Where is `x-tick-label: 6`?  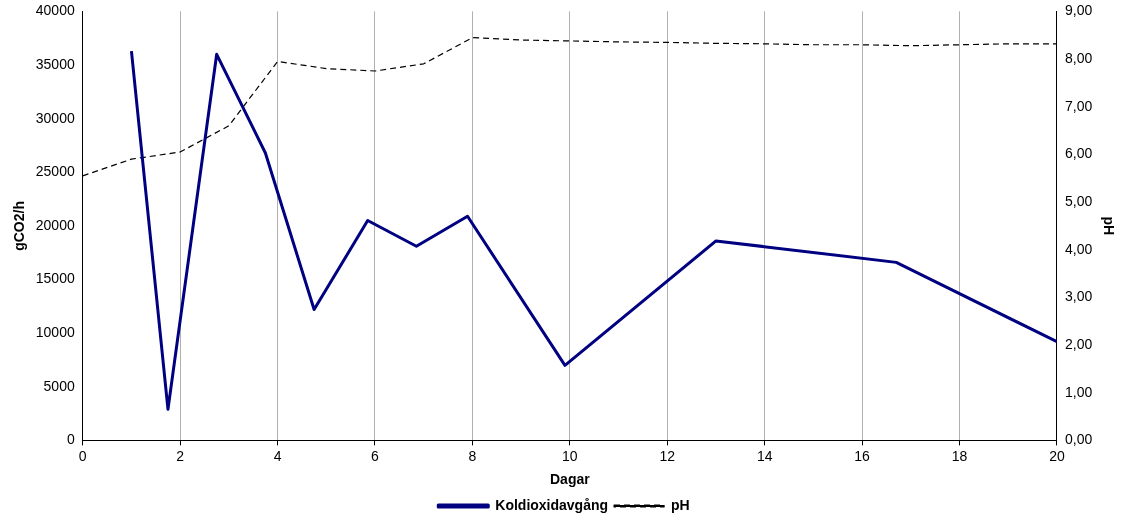 x-tick-label: 6 is located at coordinates (375, 455).